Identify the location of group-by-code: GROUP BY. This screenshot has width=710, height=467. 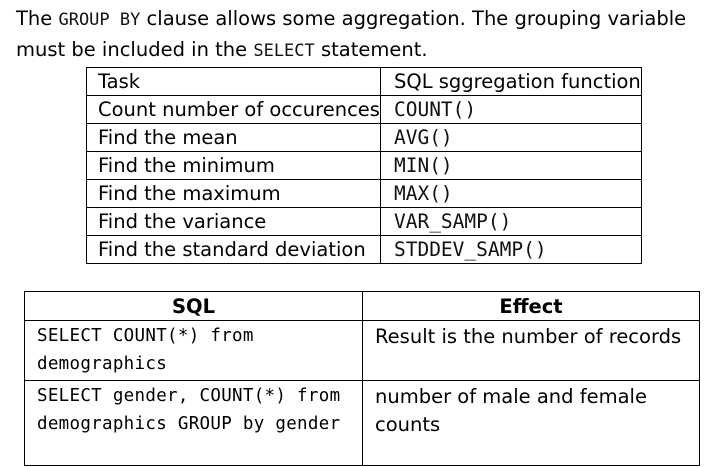
(99, 20).